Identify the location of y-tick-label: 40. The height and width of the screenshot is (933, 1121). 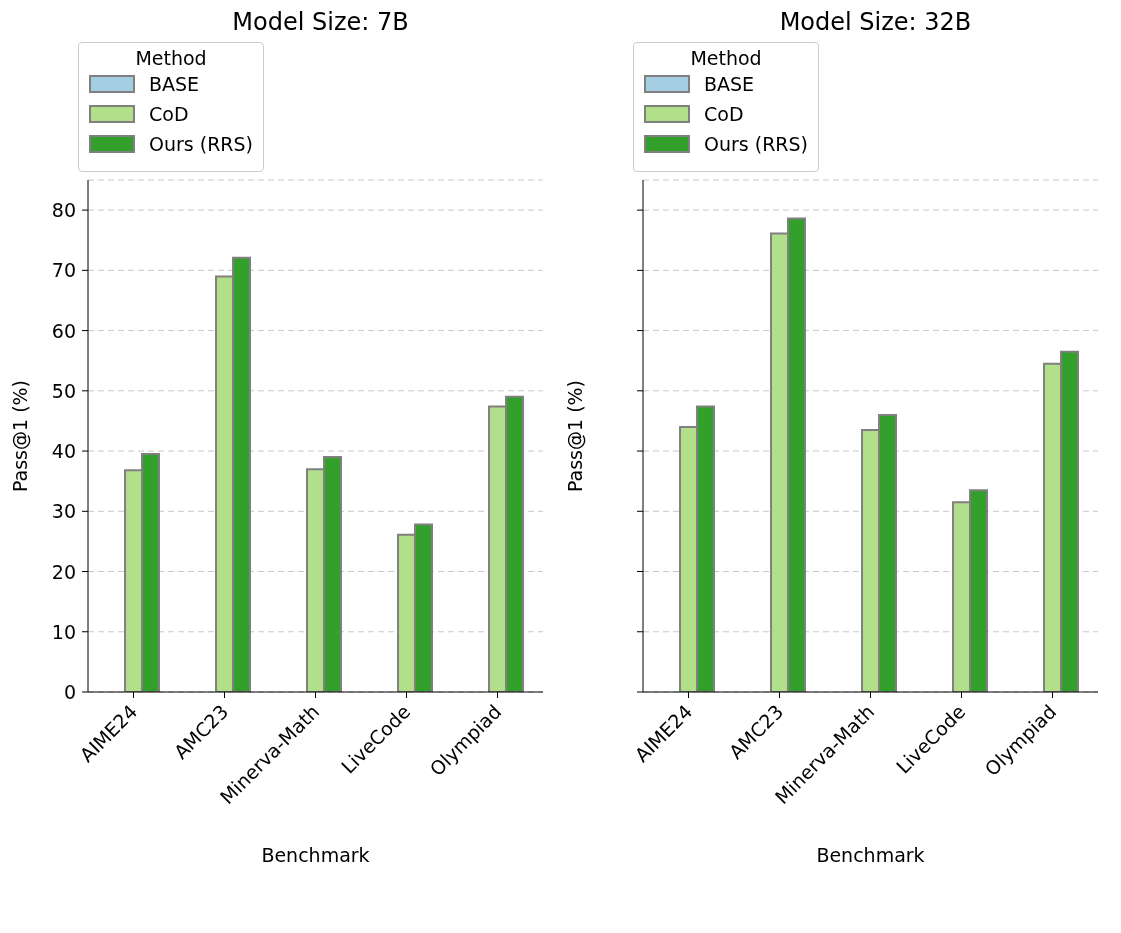
(63, 451).